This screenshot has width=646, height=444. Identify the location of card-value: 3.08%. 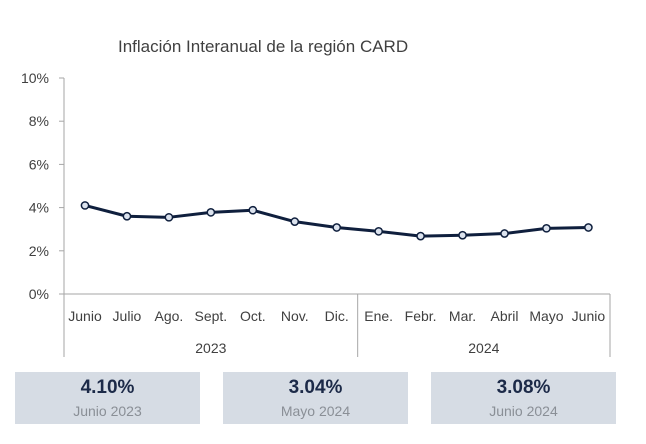
(523, 387).